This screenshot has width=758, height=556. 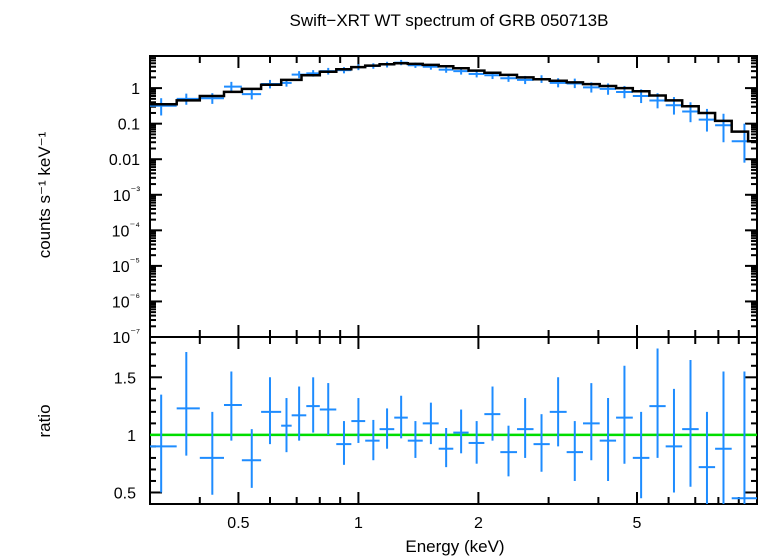 What do you see at coordinates (127, 195) in the screenshot?
I see `y-tick-label: 10⁻³` at bounding box center [127, 195].